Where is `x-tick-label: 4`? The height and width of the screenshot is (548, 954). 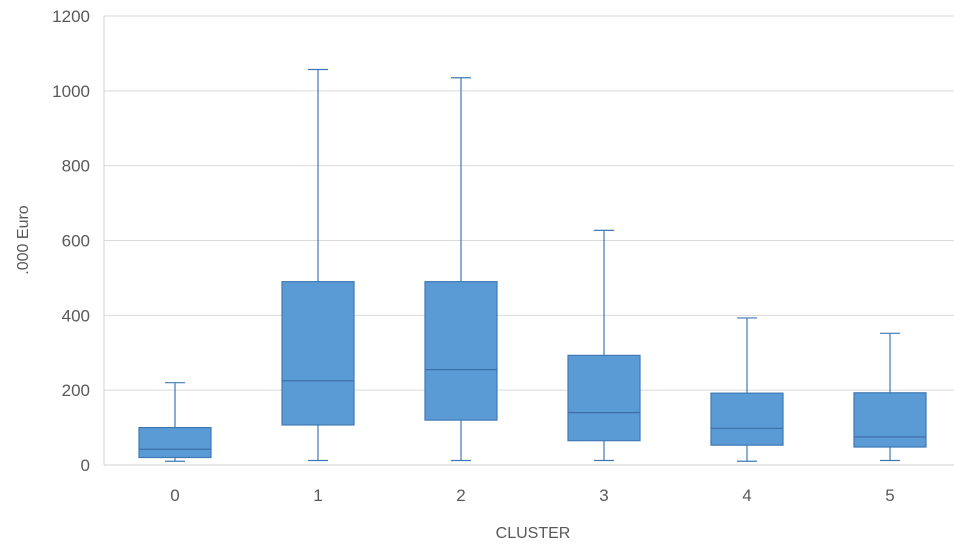
x-tick-label: 4 is located at coordinates (746, 495).